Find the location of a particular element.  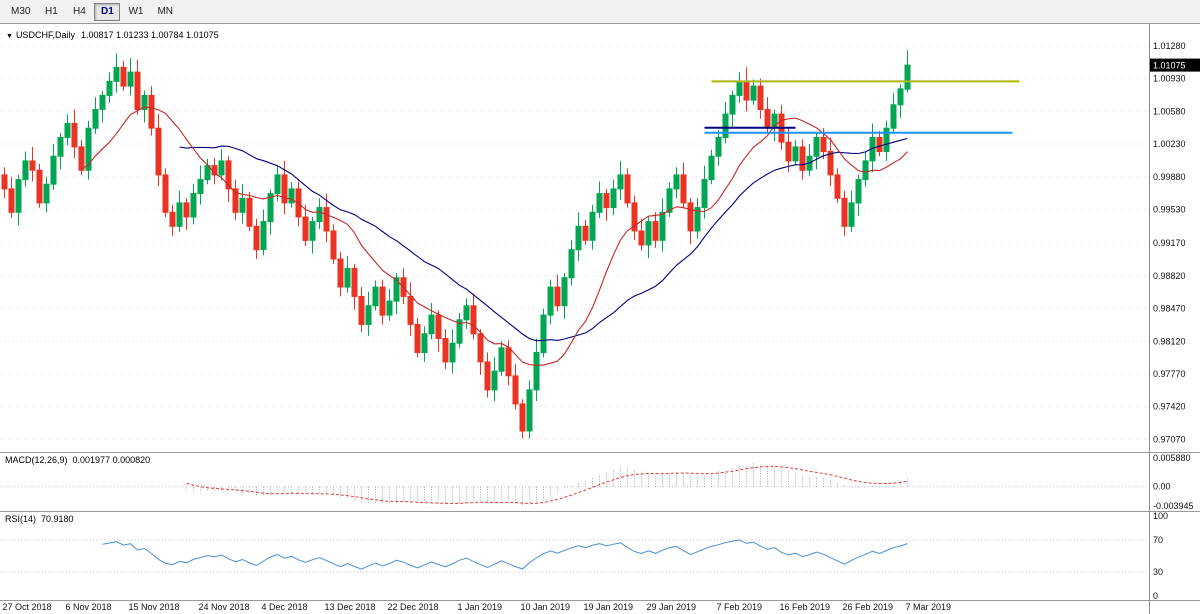

rsi-indicator-label: RSI(14) 70.9180 is located at coordinates (39, 519).